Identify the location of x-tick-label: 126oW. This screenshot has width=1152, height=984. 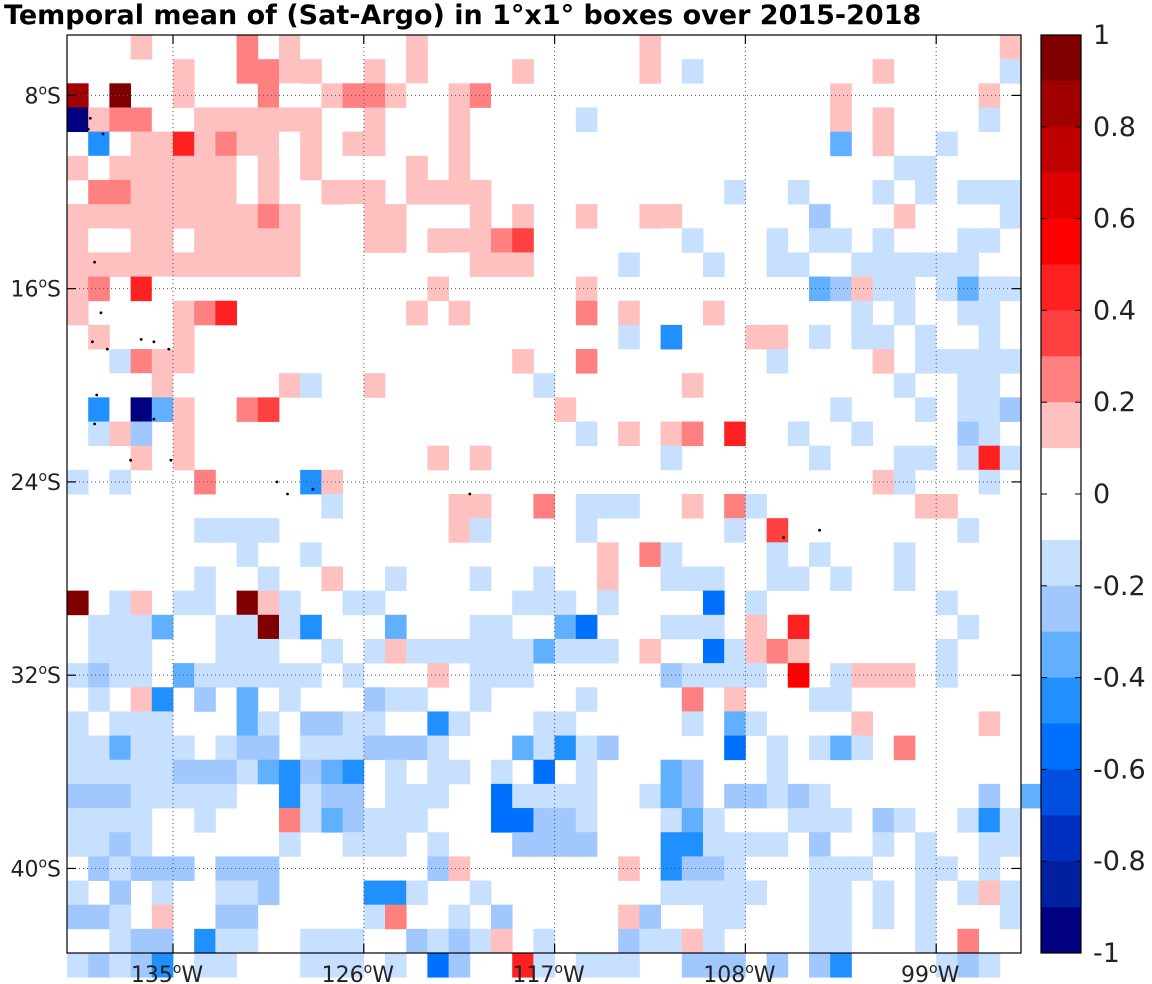
(358, 972).